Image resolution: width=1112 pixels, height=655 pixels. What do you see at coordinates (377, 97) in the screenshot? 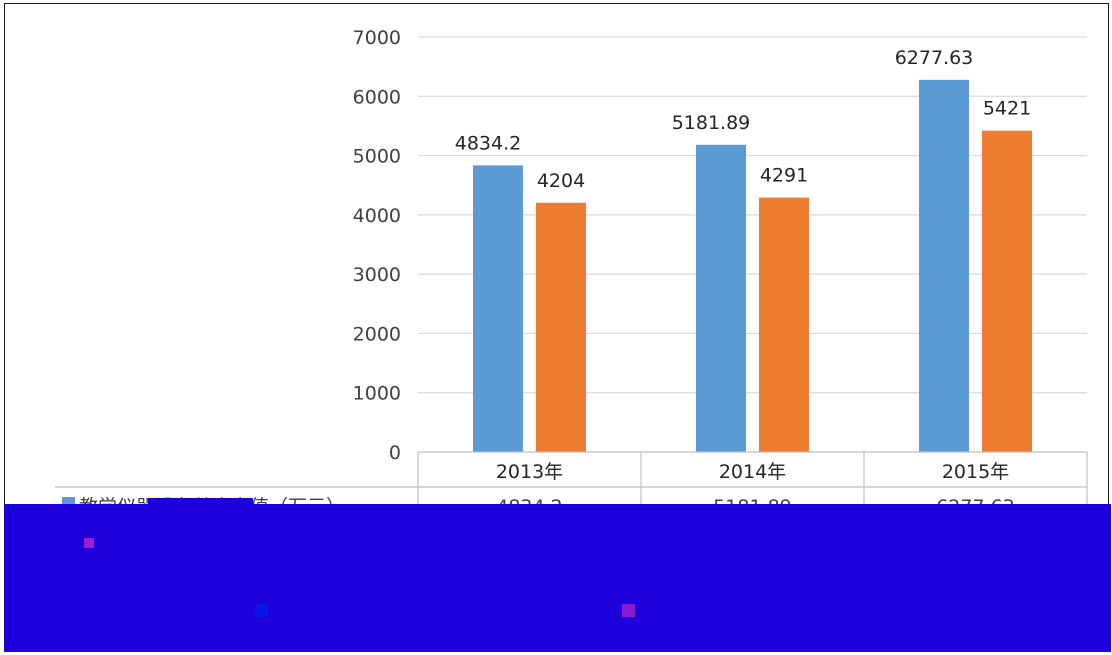
I see `y-tick-label: 6000` at bounding box center [377, 97].